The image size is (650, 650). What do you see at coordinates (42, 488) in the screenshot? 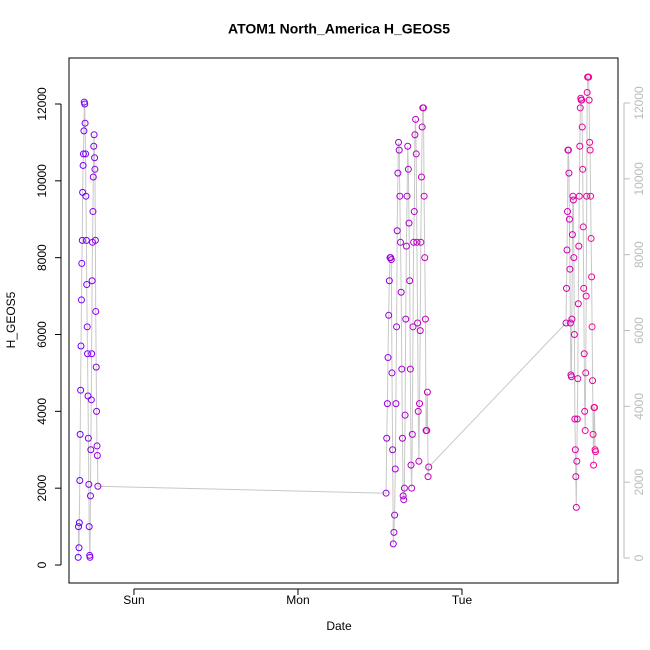
I see `y-tick-label: 2000` at bounding box center [42, 488].